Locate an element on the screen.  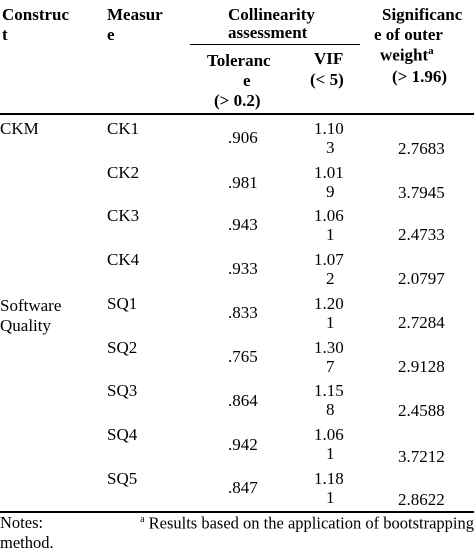
tolerance-cell: .833 is located at coordinates (243, 312).